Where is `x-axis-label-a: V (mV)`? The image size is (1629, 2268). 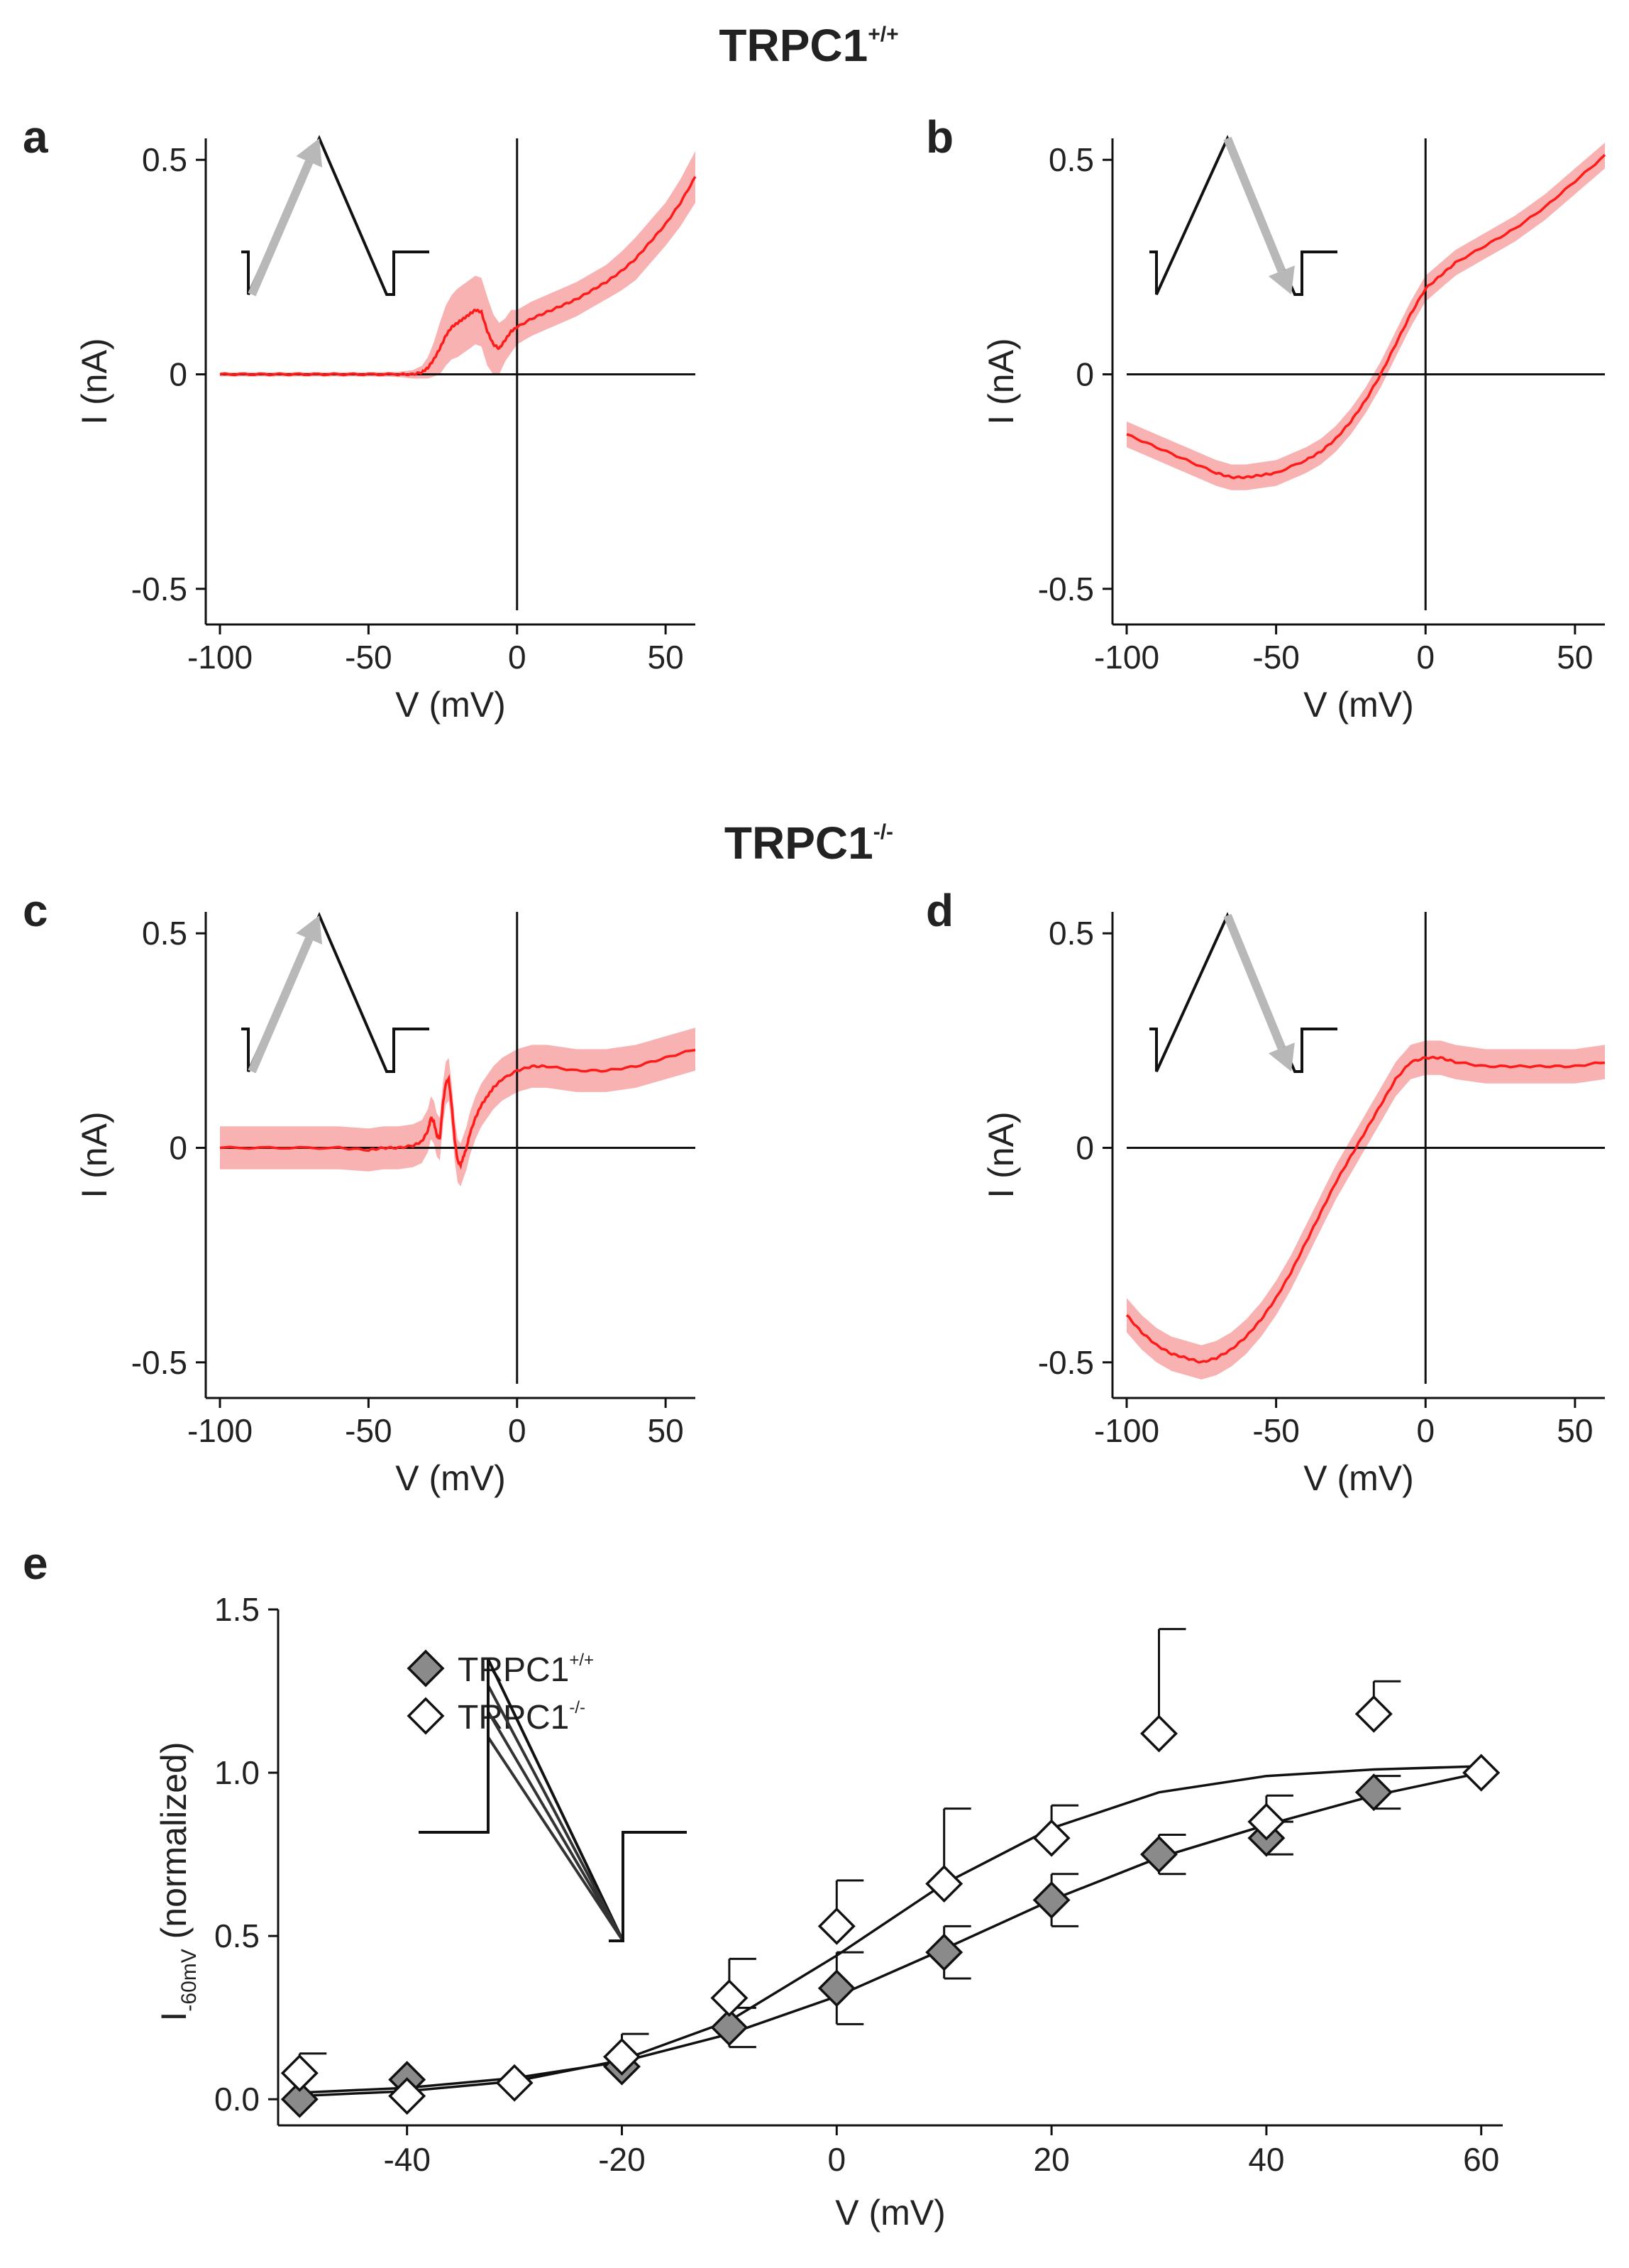
x-axis-label-a: V (mV) is located at coordinates (450, 705).